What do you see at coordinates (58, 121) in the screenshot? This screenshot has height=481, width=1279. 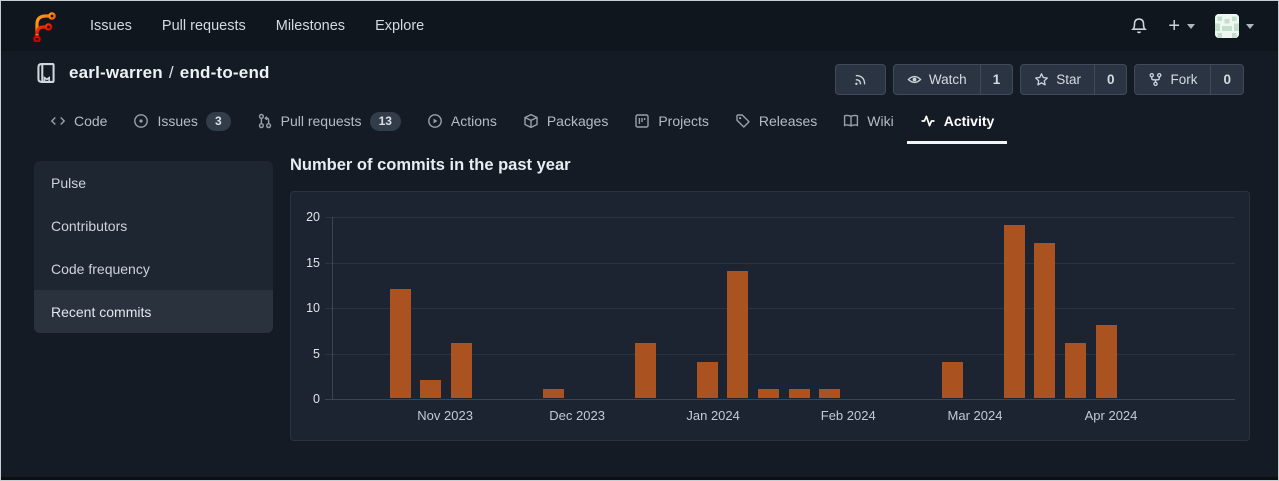 I see `code-icon` at bounding box center [58, 121].